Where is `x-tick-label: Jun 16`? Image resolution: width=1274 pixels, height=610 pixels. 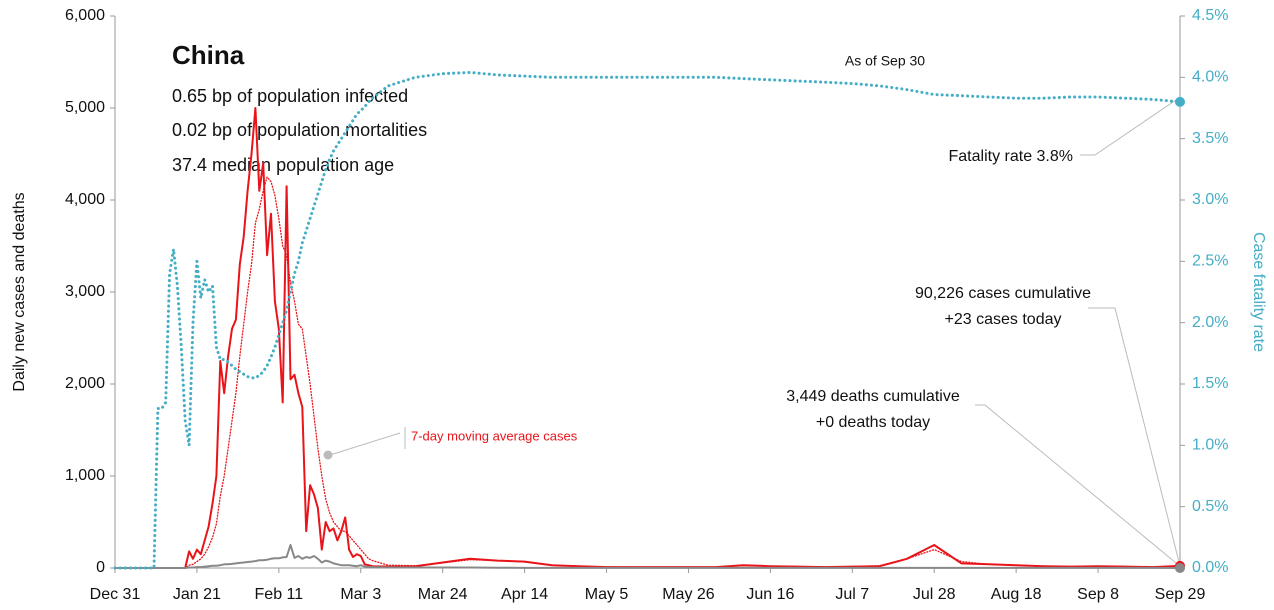
x-tick-label: Jun 16 is located at coordinates (770, 594).